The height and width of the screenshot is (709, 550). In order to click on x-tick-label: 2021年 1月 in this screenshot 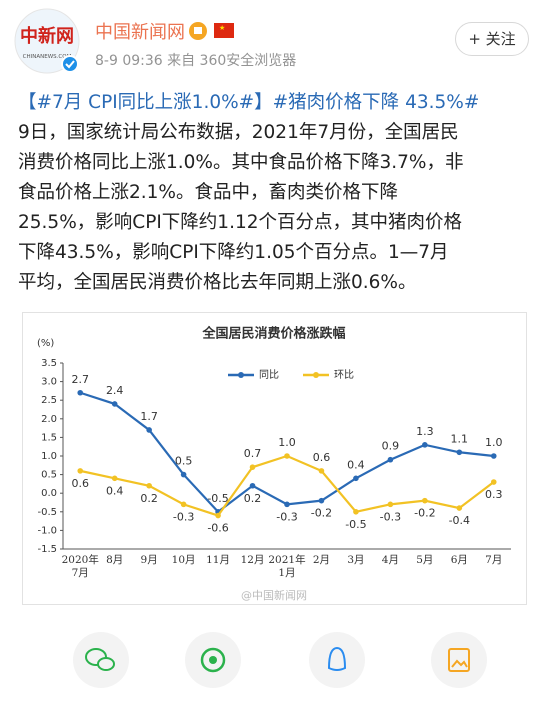, I will do `click(287, 566)`.